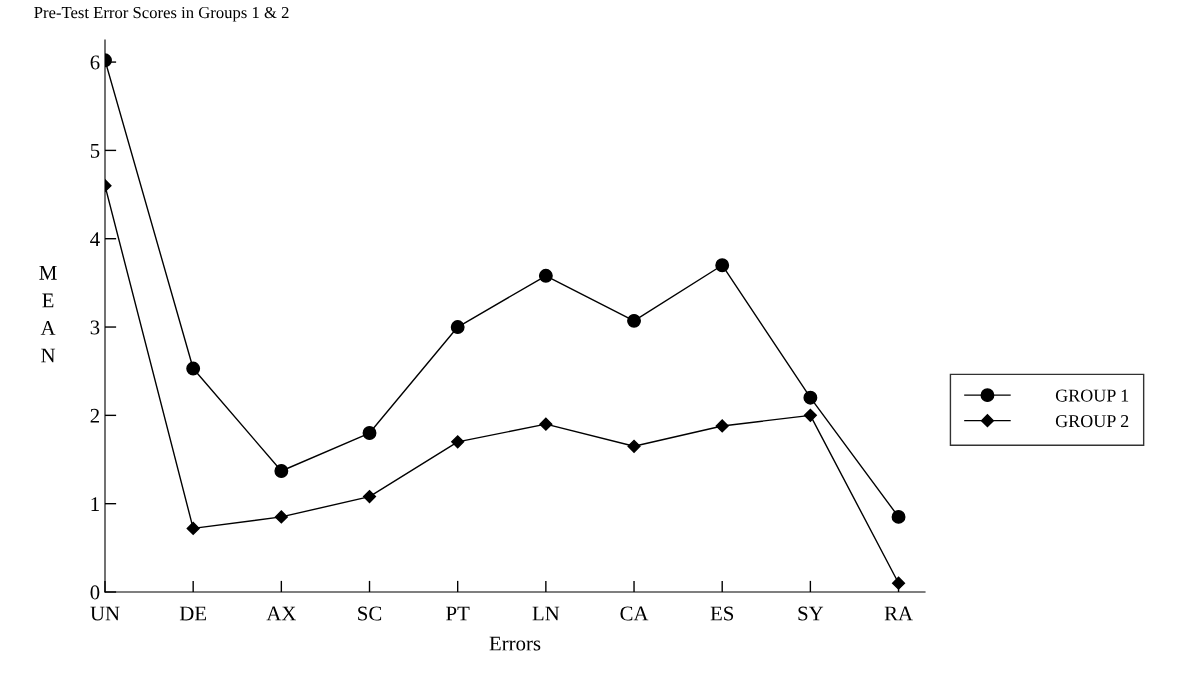  What do you see at coordinates (898, 613) in the screenshot?
I see `x-tick-label: RA` at bounding box center [898, 613].